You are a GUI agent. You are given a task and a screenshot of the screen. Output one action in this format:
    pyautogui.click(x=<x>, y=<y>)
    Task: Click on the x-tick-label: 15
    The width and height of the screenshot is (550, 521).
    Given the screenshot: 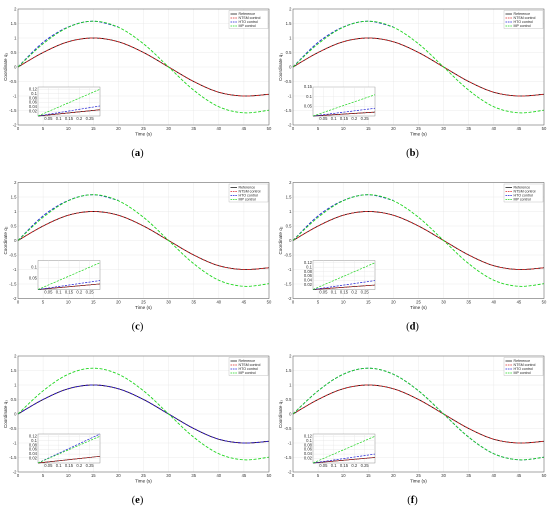 What is the action you would take?
    pyautogui.click(x=93, y=128)
    